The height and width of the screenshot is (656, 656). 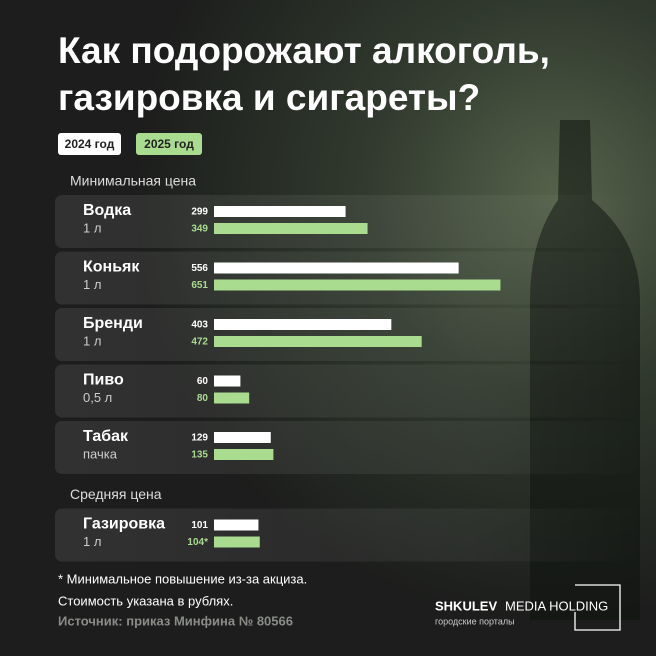 What do you see at coordinates (199, 285) in the screenshot?
I see `value-label: 651` at bounding box center [199, 285].